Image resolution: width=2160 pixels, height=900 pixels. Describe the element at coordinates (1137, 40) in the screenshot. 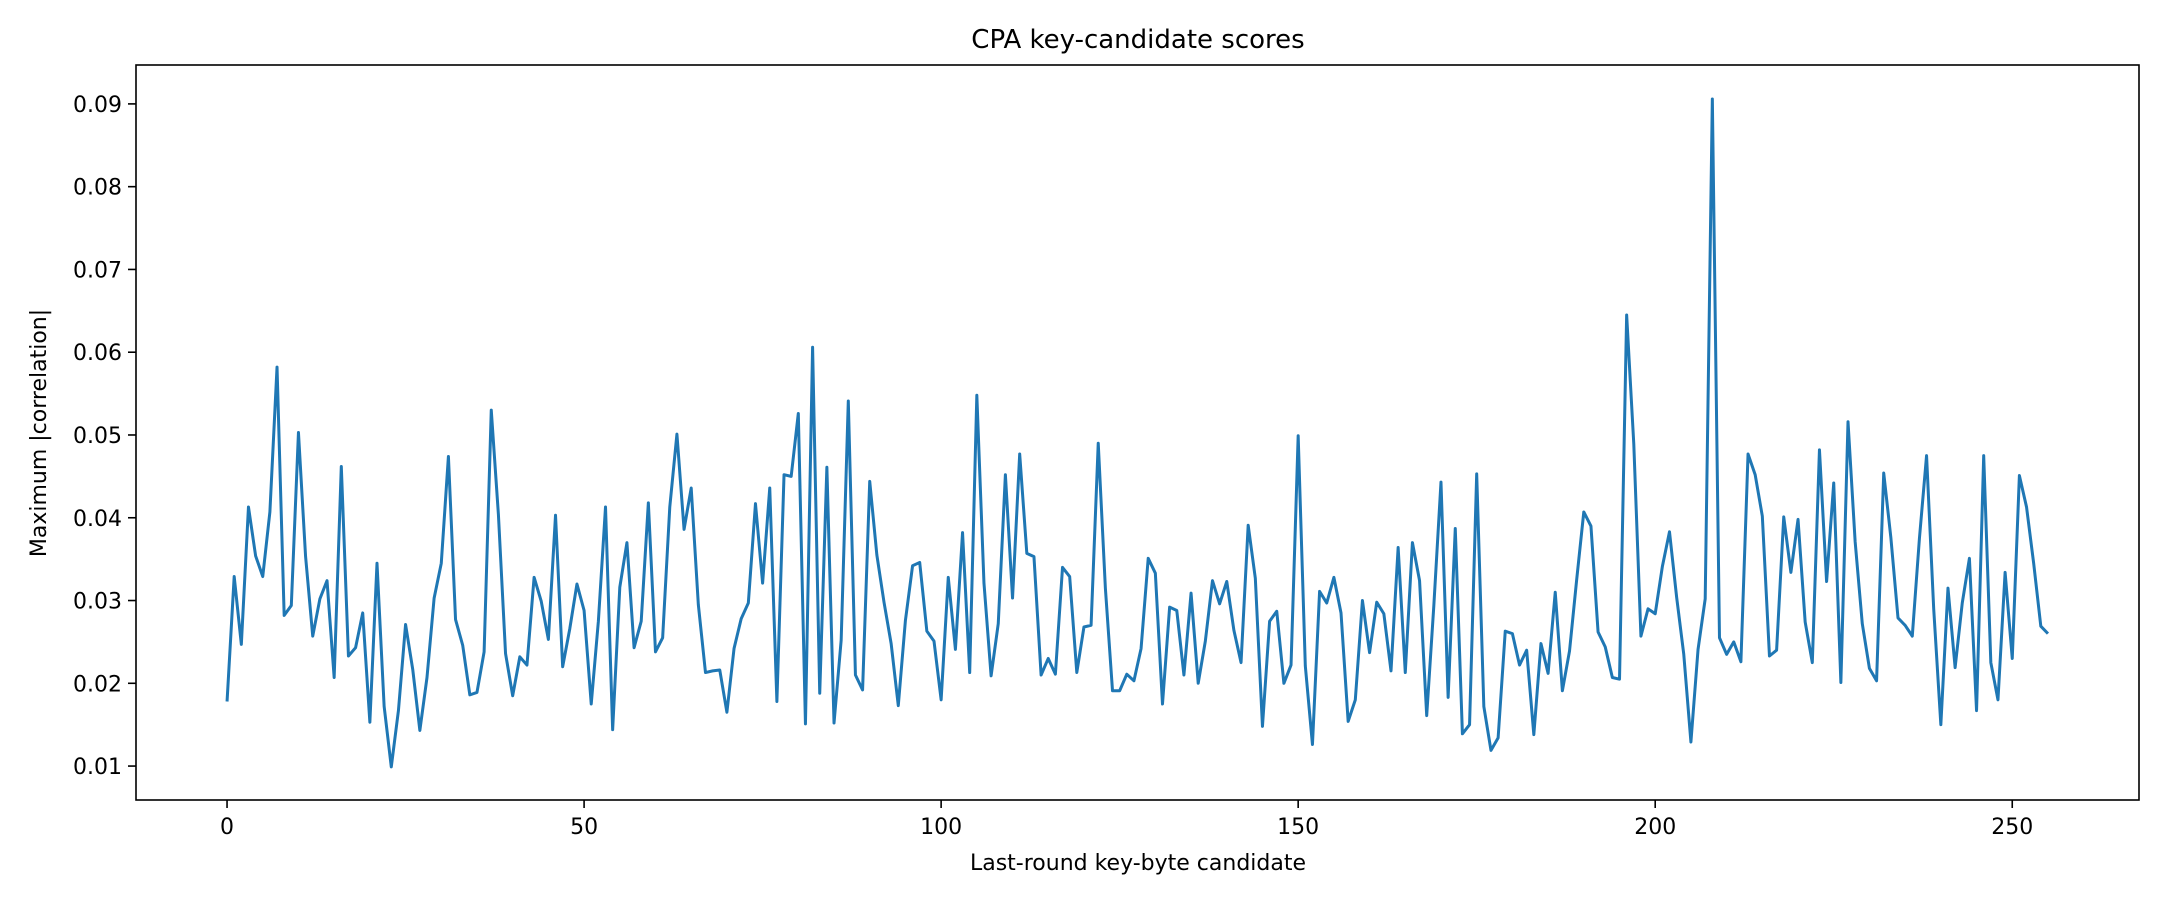

I see `chart-title: CPA key-candidate scores` at that location.